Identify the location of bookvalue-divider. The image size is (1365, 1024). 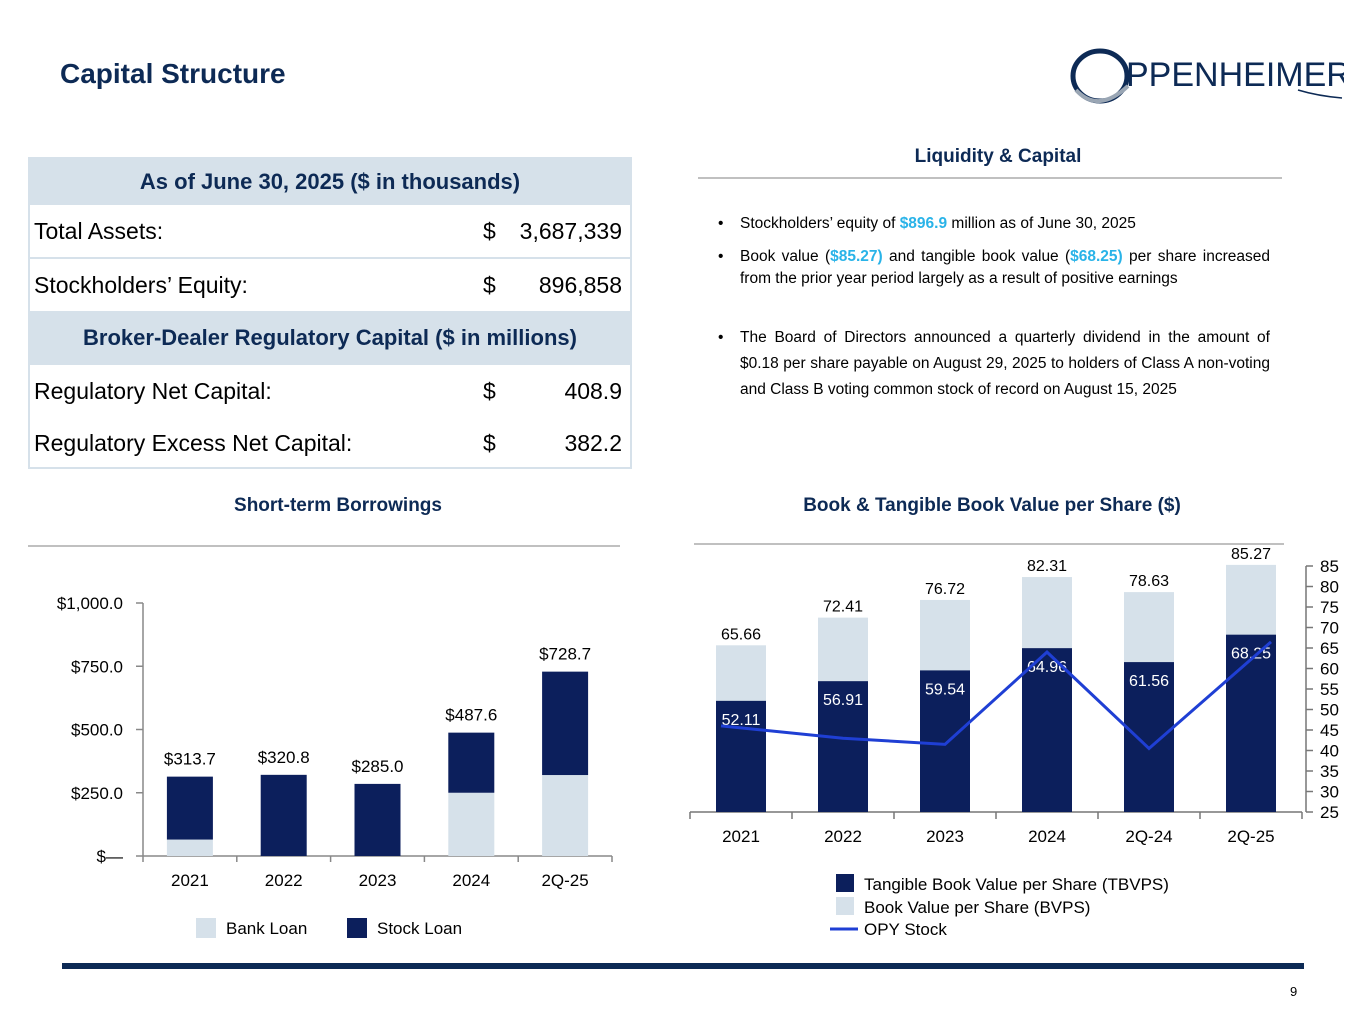
(989, 544).